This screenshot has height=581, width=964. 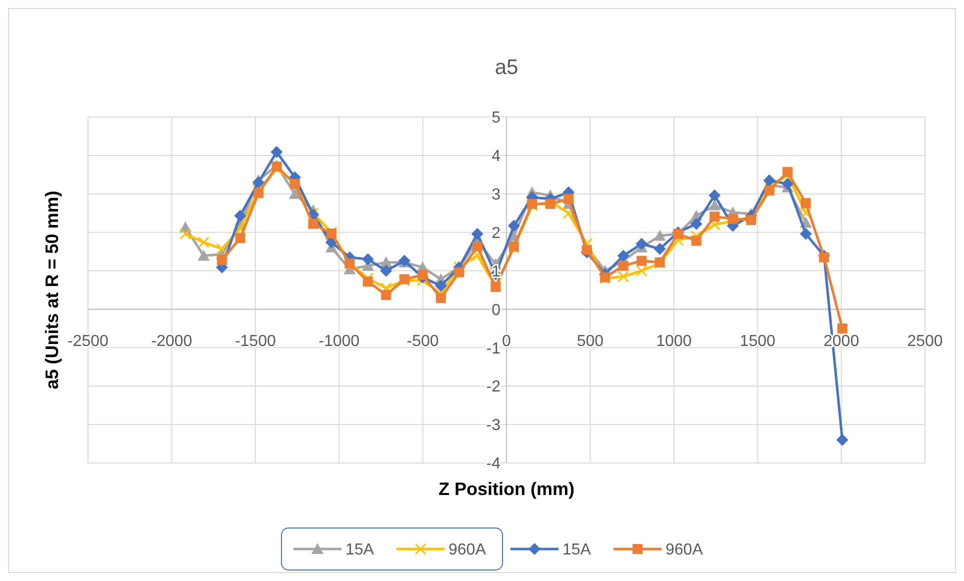 I want to click on y-tick-label: -2, so click(x=493, y=387).